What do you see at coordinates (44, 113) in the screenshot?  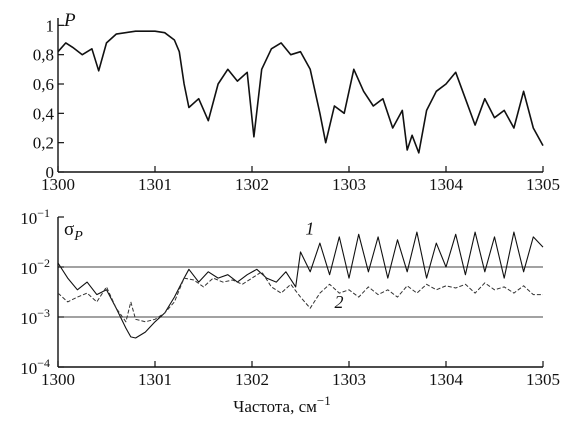 I see `top-y-tick-label: 0,4` at bounding box center [44, 113].